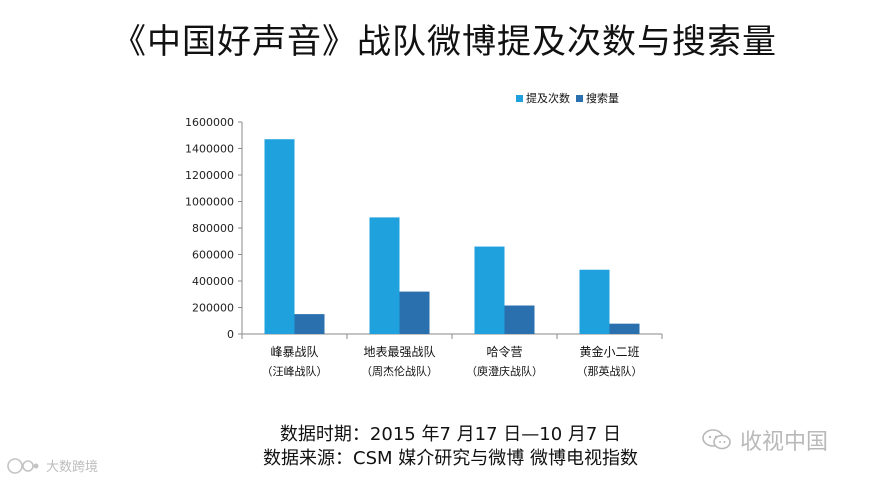 The image size is (889, 483). What do you see at coordinates (295, 371) in the screenshot?
I see `x-tick-sublabel: （汪峰战队）` at bounding box center [295, 371].